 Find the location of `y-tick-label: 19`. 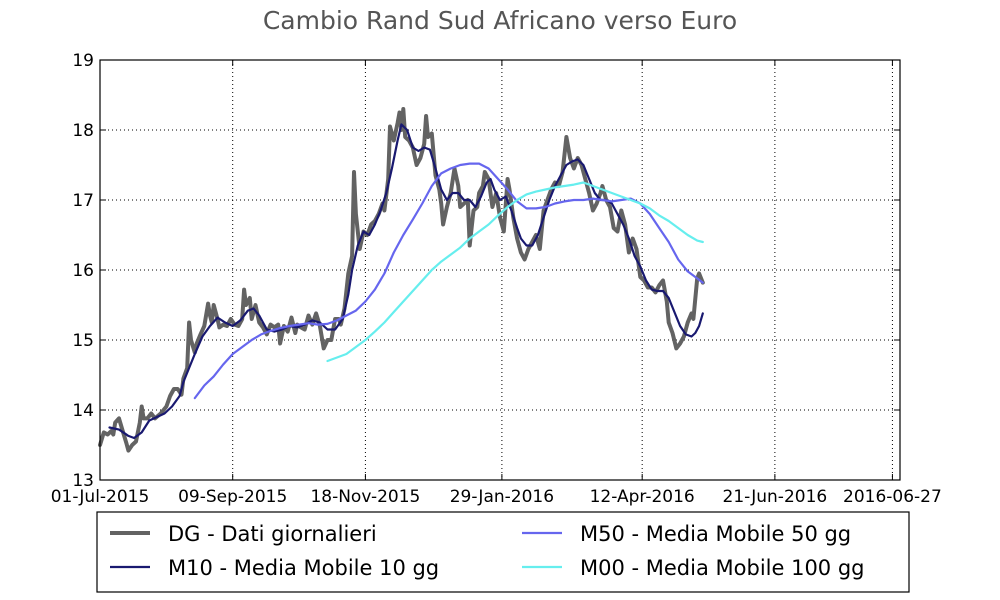

y-tick-label: 19 is located at coordinates (83, 61).